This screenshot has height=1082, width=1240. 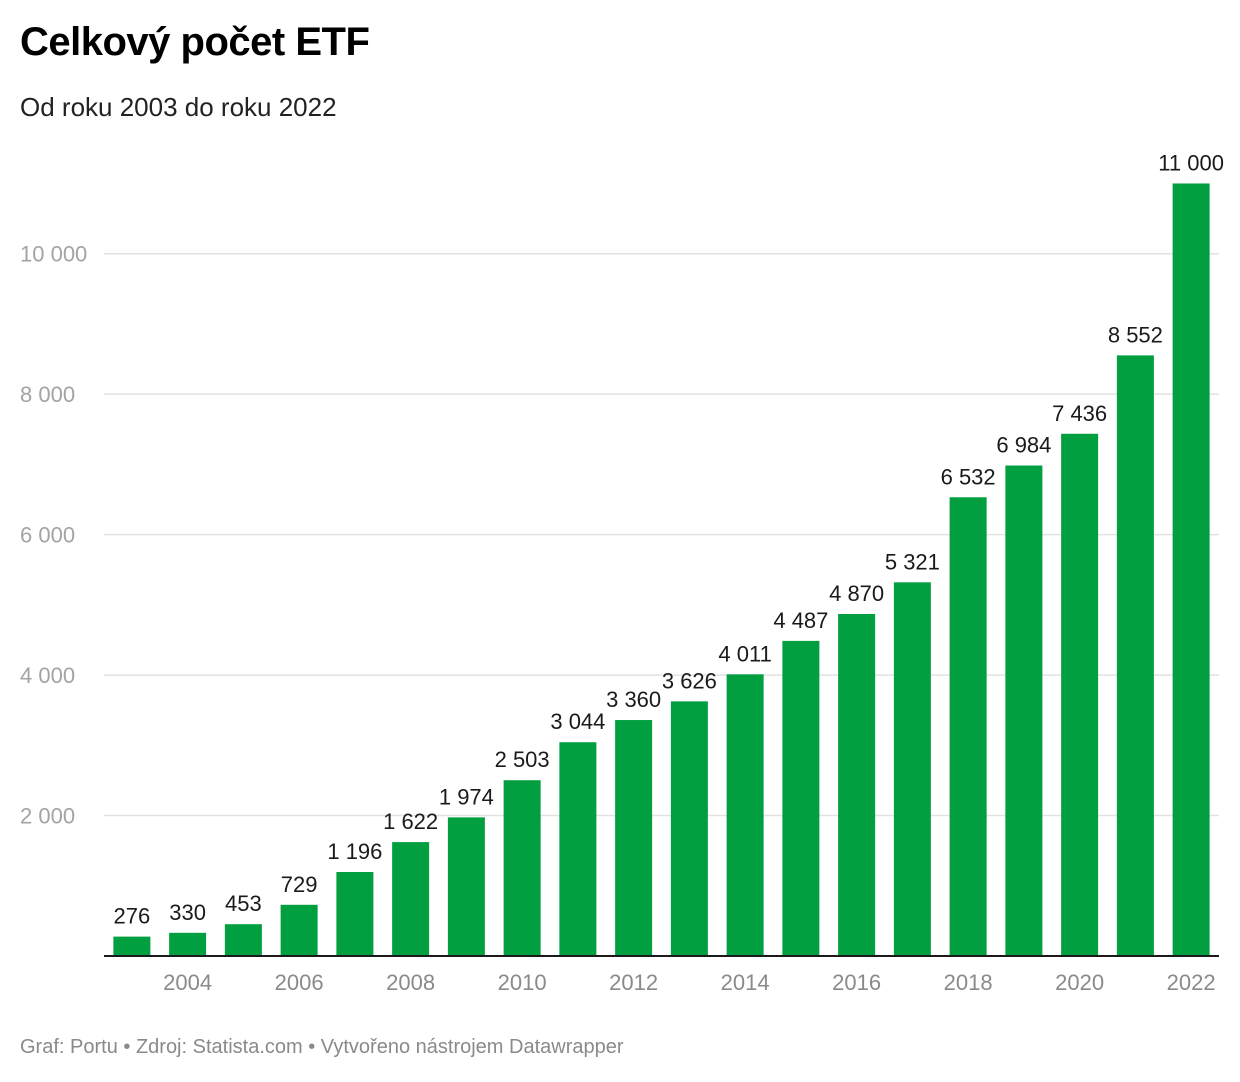 What do you see at coordinates (47, 394) in the screenshot?
I see `y-tick-label: 8 000` at bounding box center [47, 394].